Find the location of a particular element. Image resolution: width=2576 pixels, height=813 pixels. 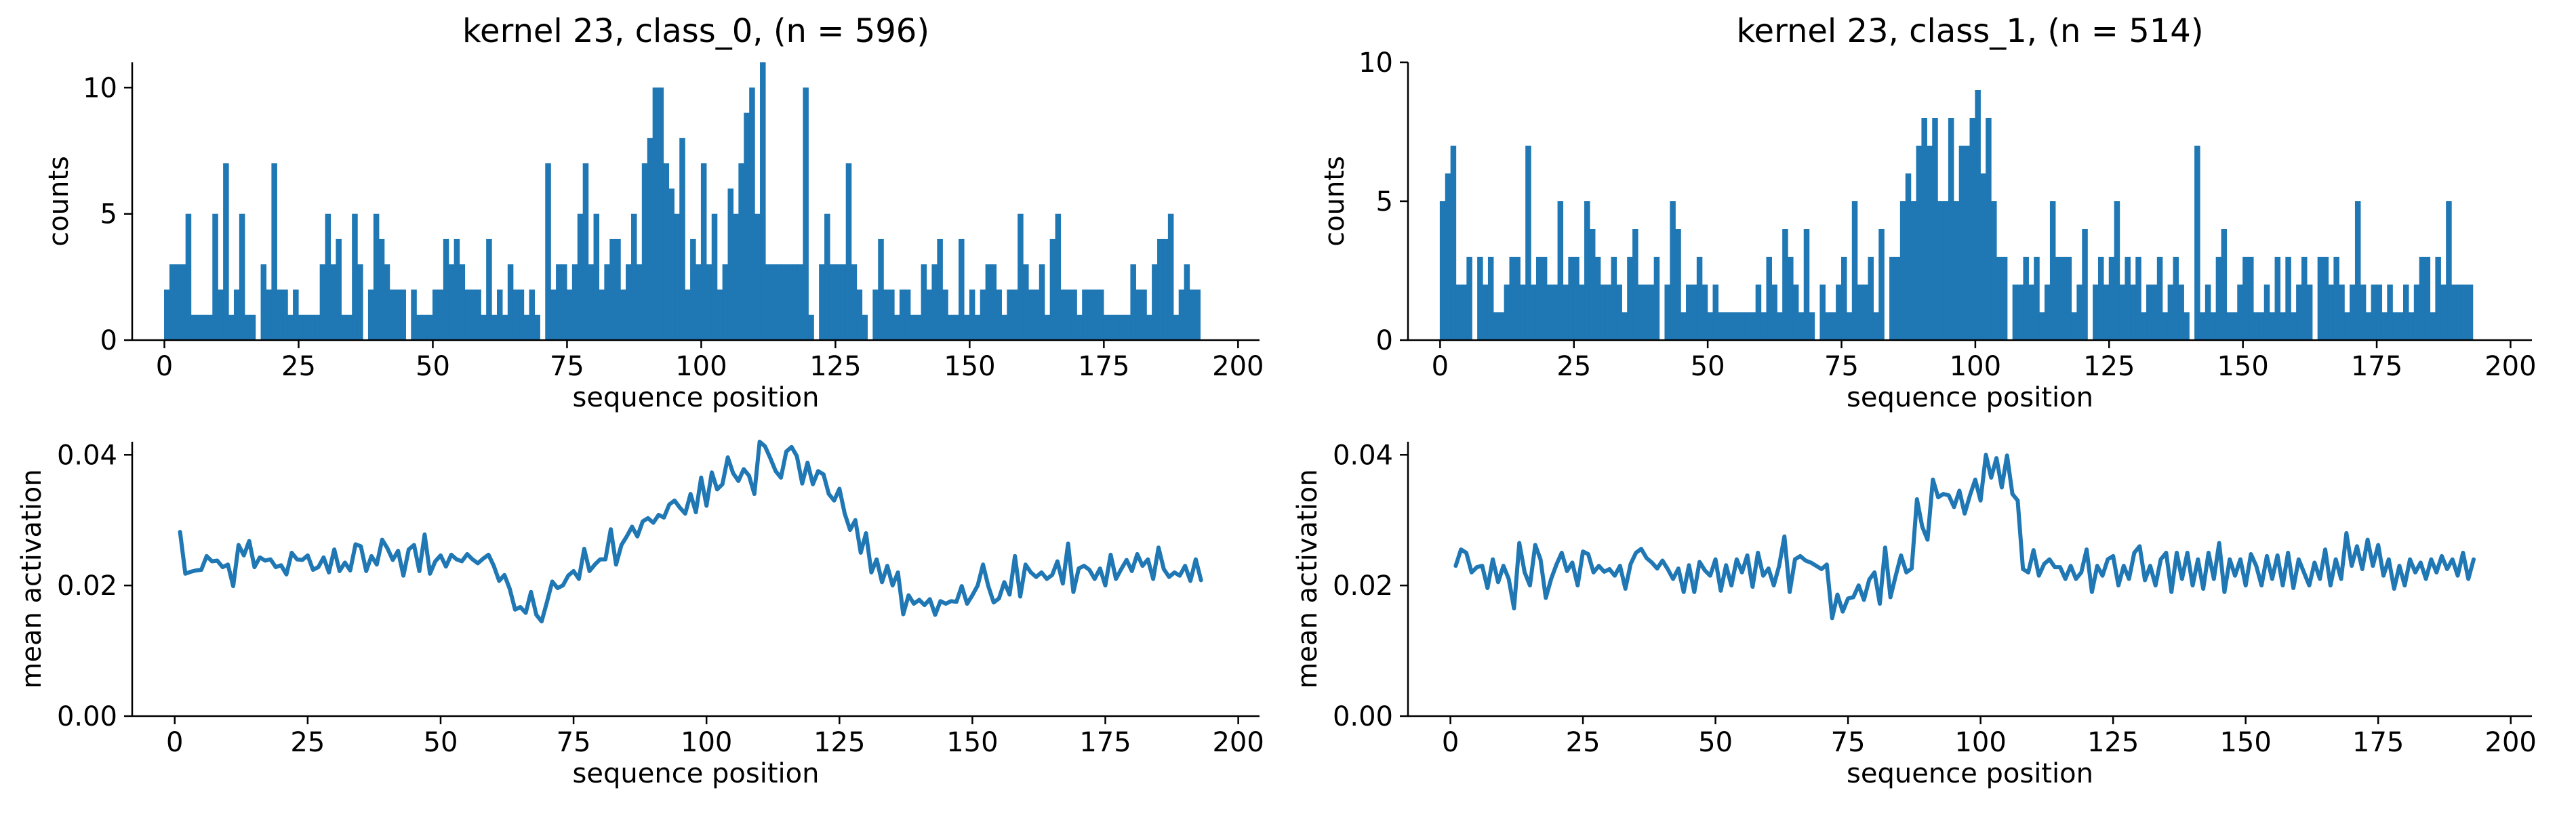

y-axis-label: mean activation is located at coordinates (31, 578).